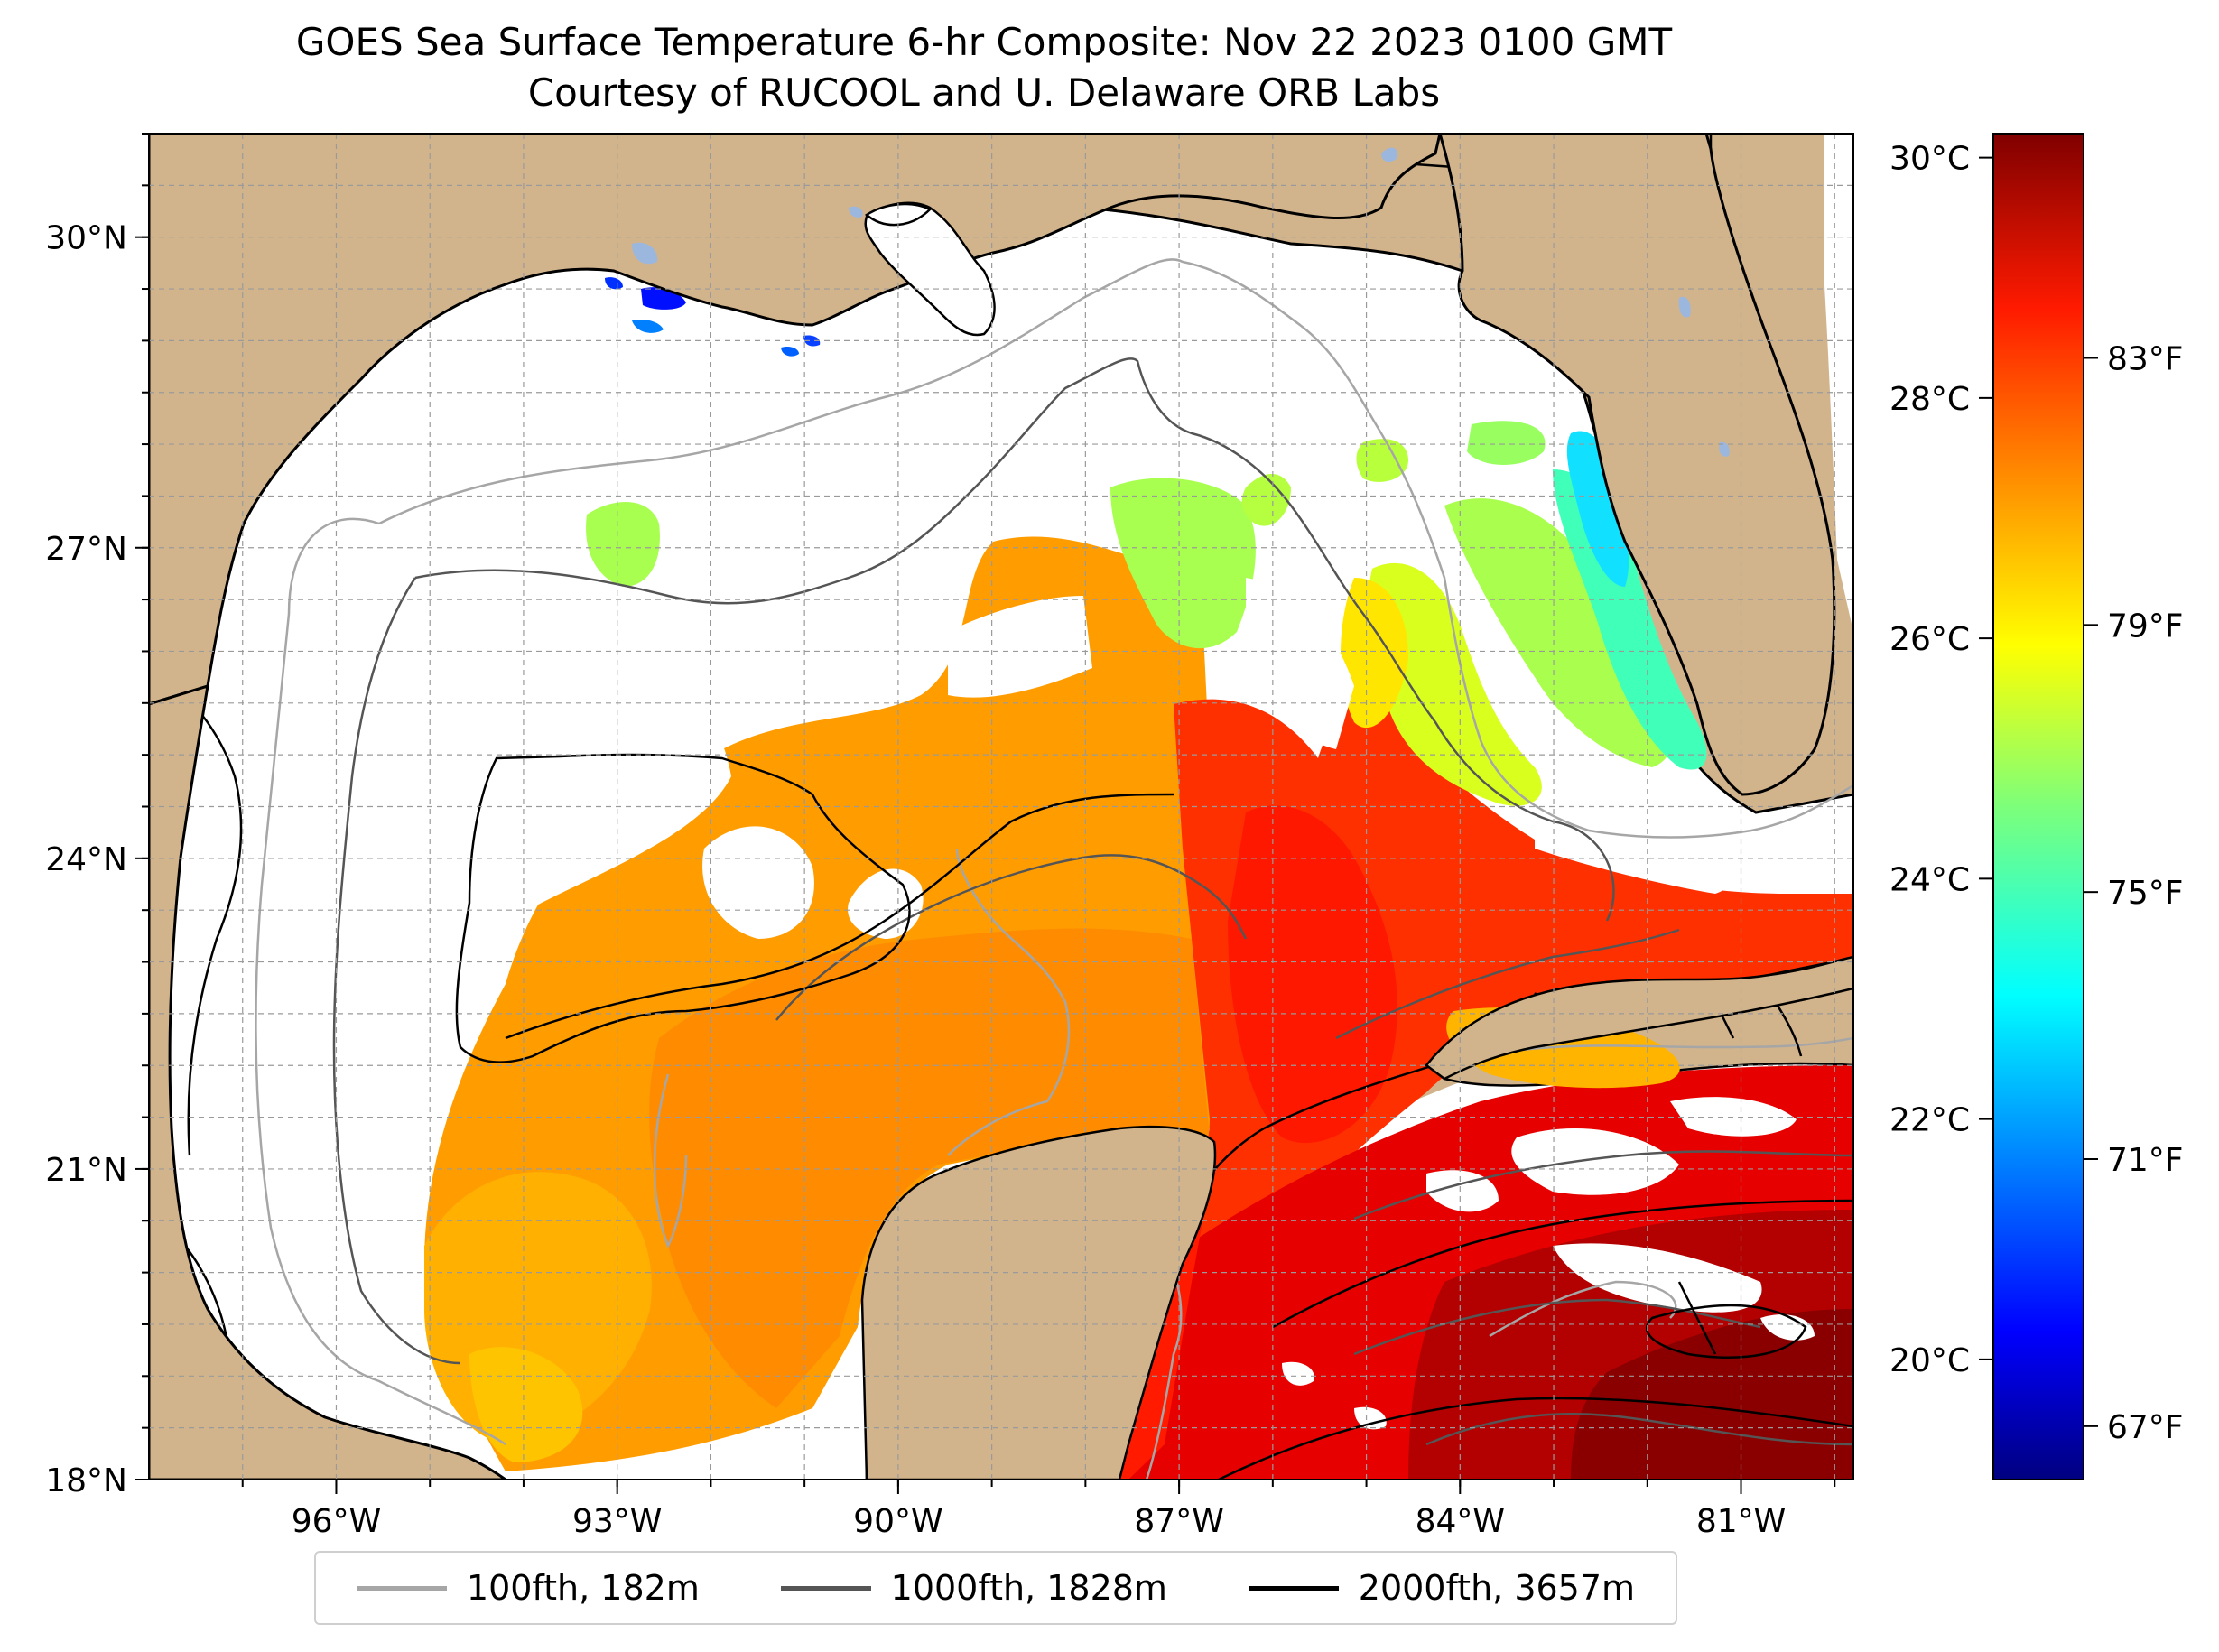 This screenshot has width=2219, height=1652. I want to click on fahrenheit-tick-label: 75°F, so click(2145, 893).